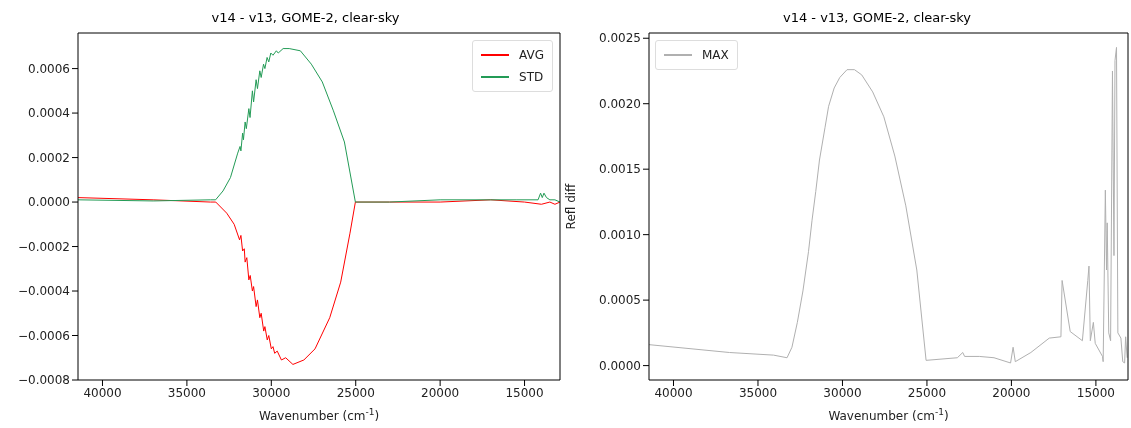  I want to click on y-axis-title: Refl diff, so click(571, 206).